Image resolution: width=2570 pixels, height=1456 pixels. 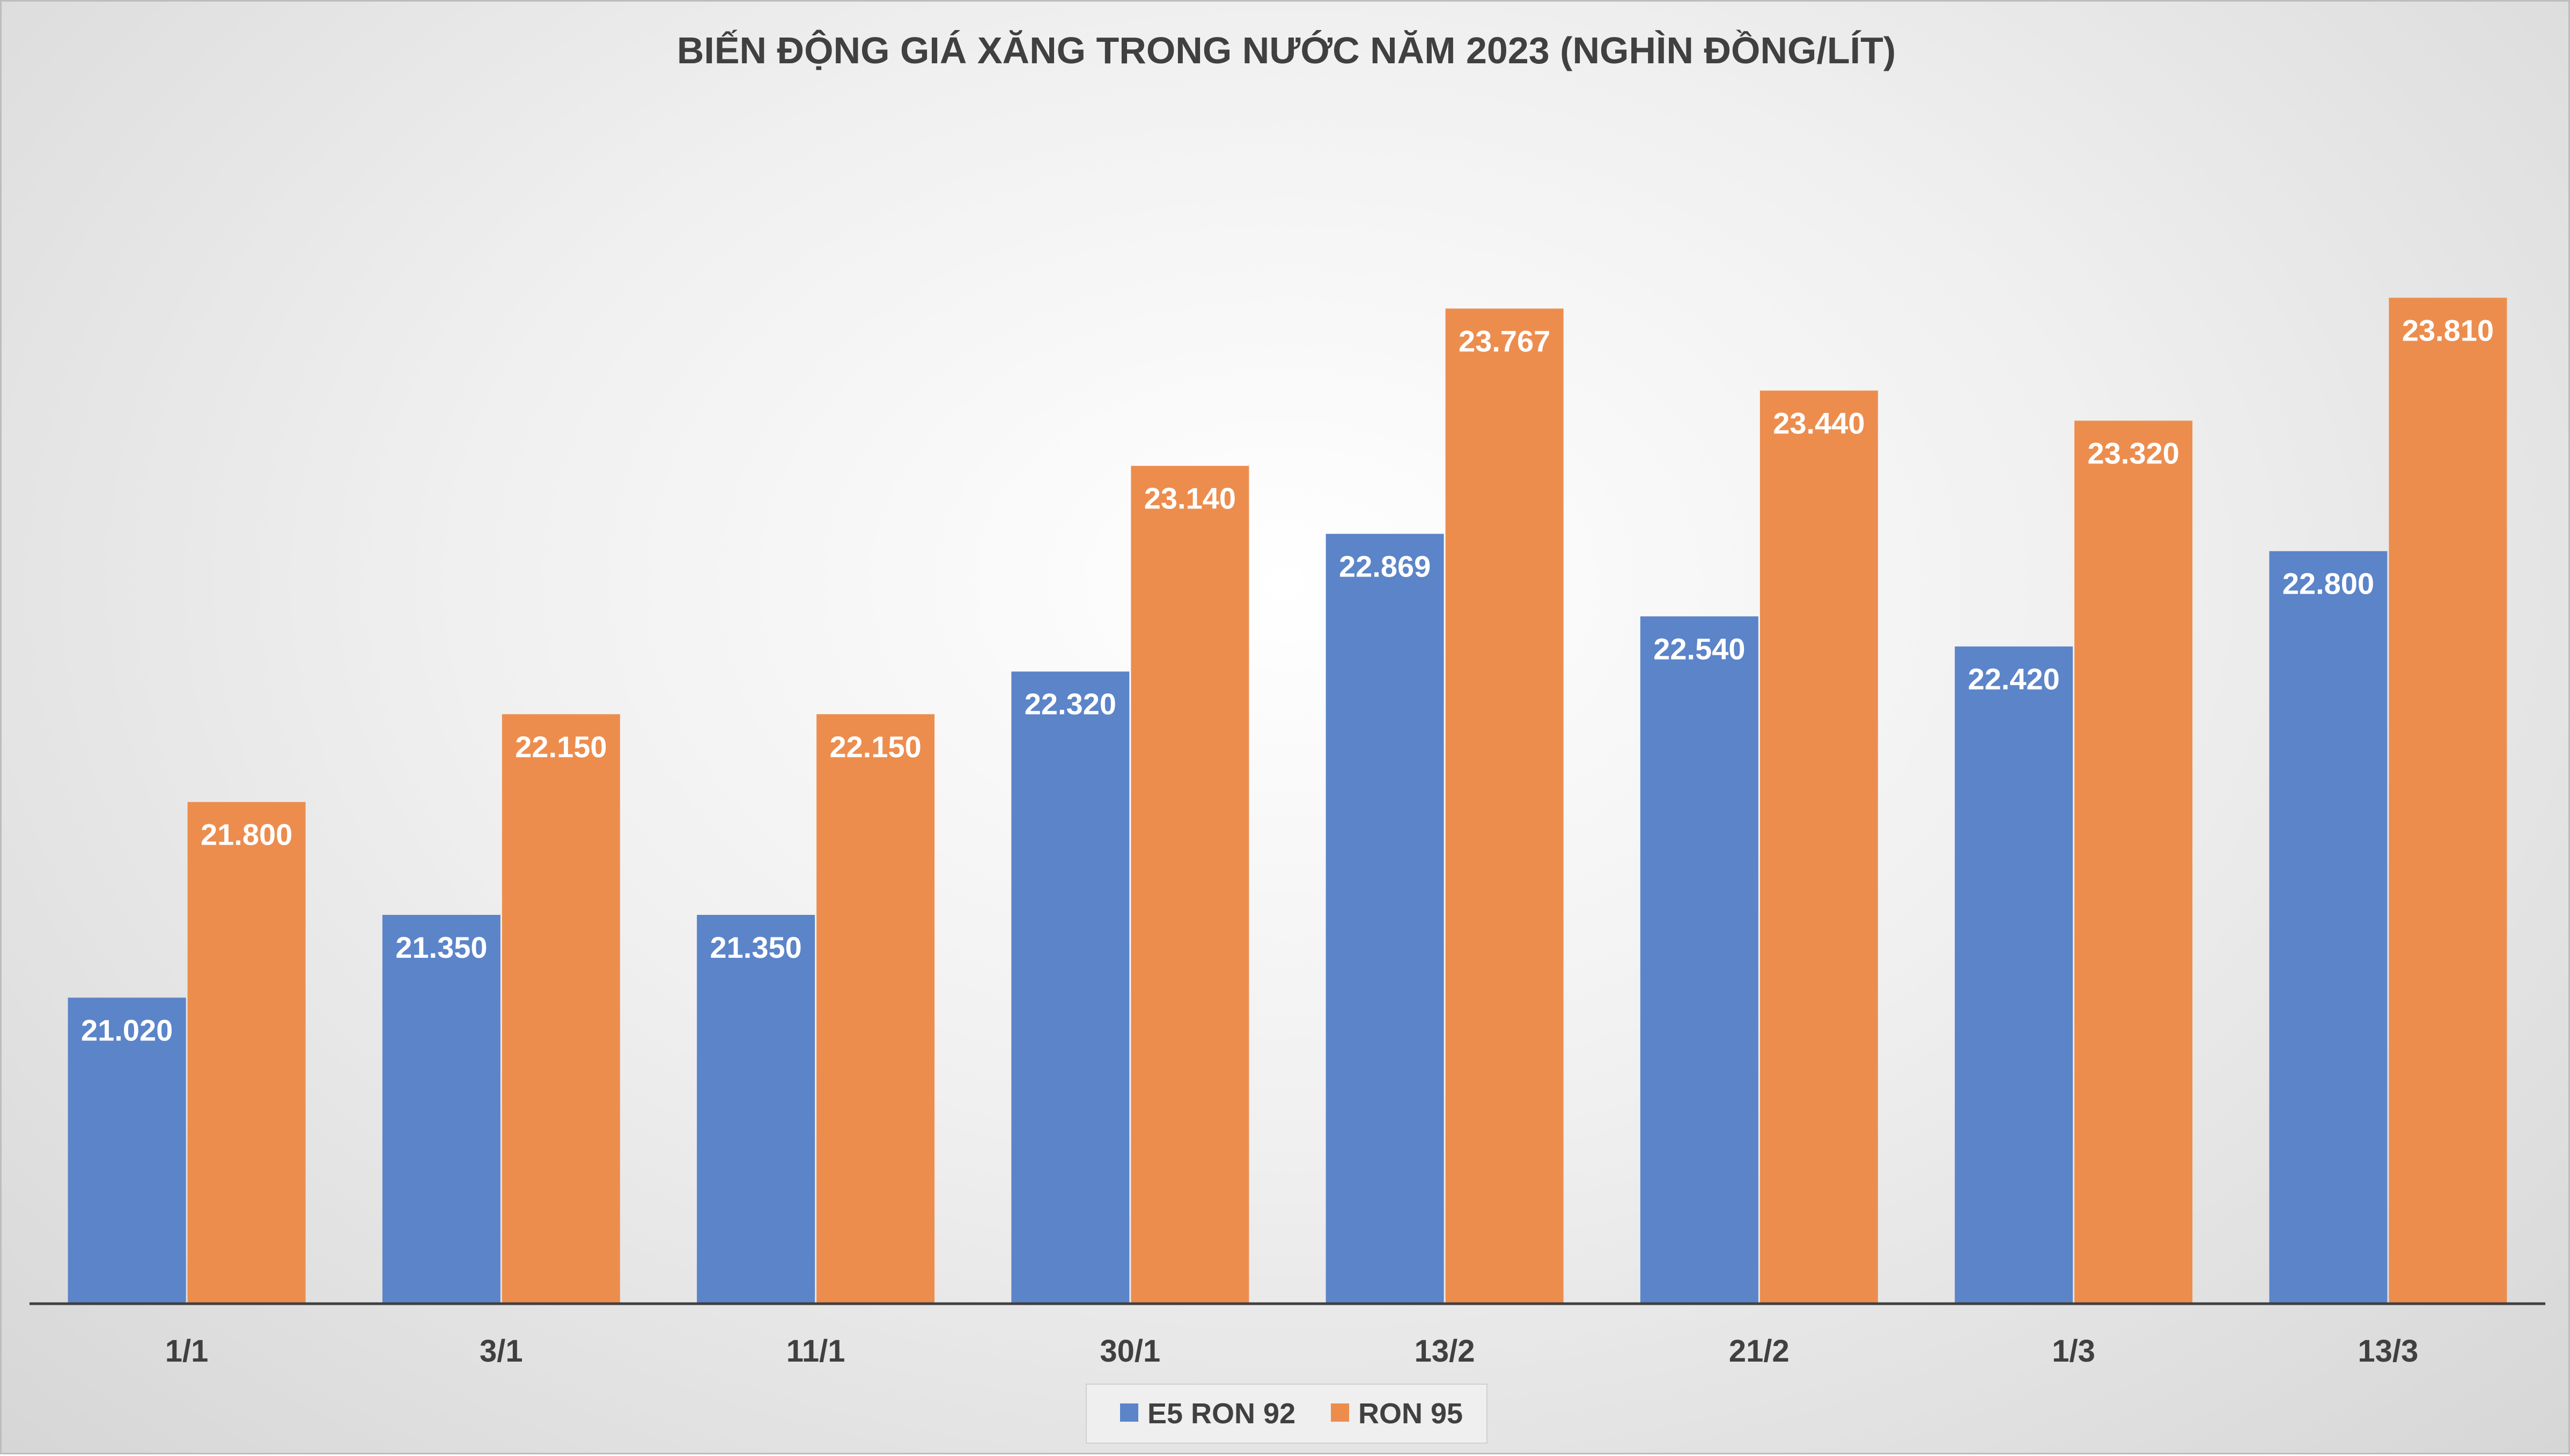 What do you see at coordinates (1190, 499) in the screenshot?
I see `data-label-ron-95-3: 23.140` at bounding box center [1190, 499].